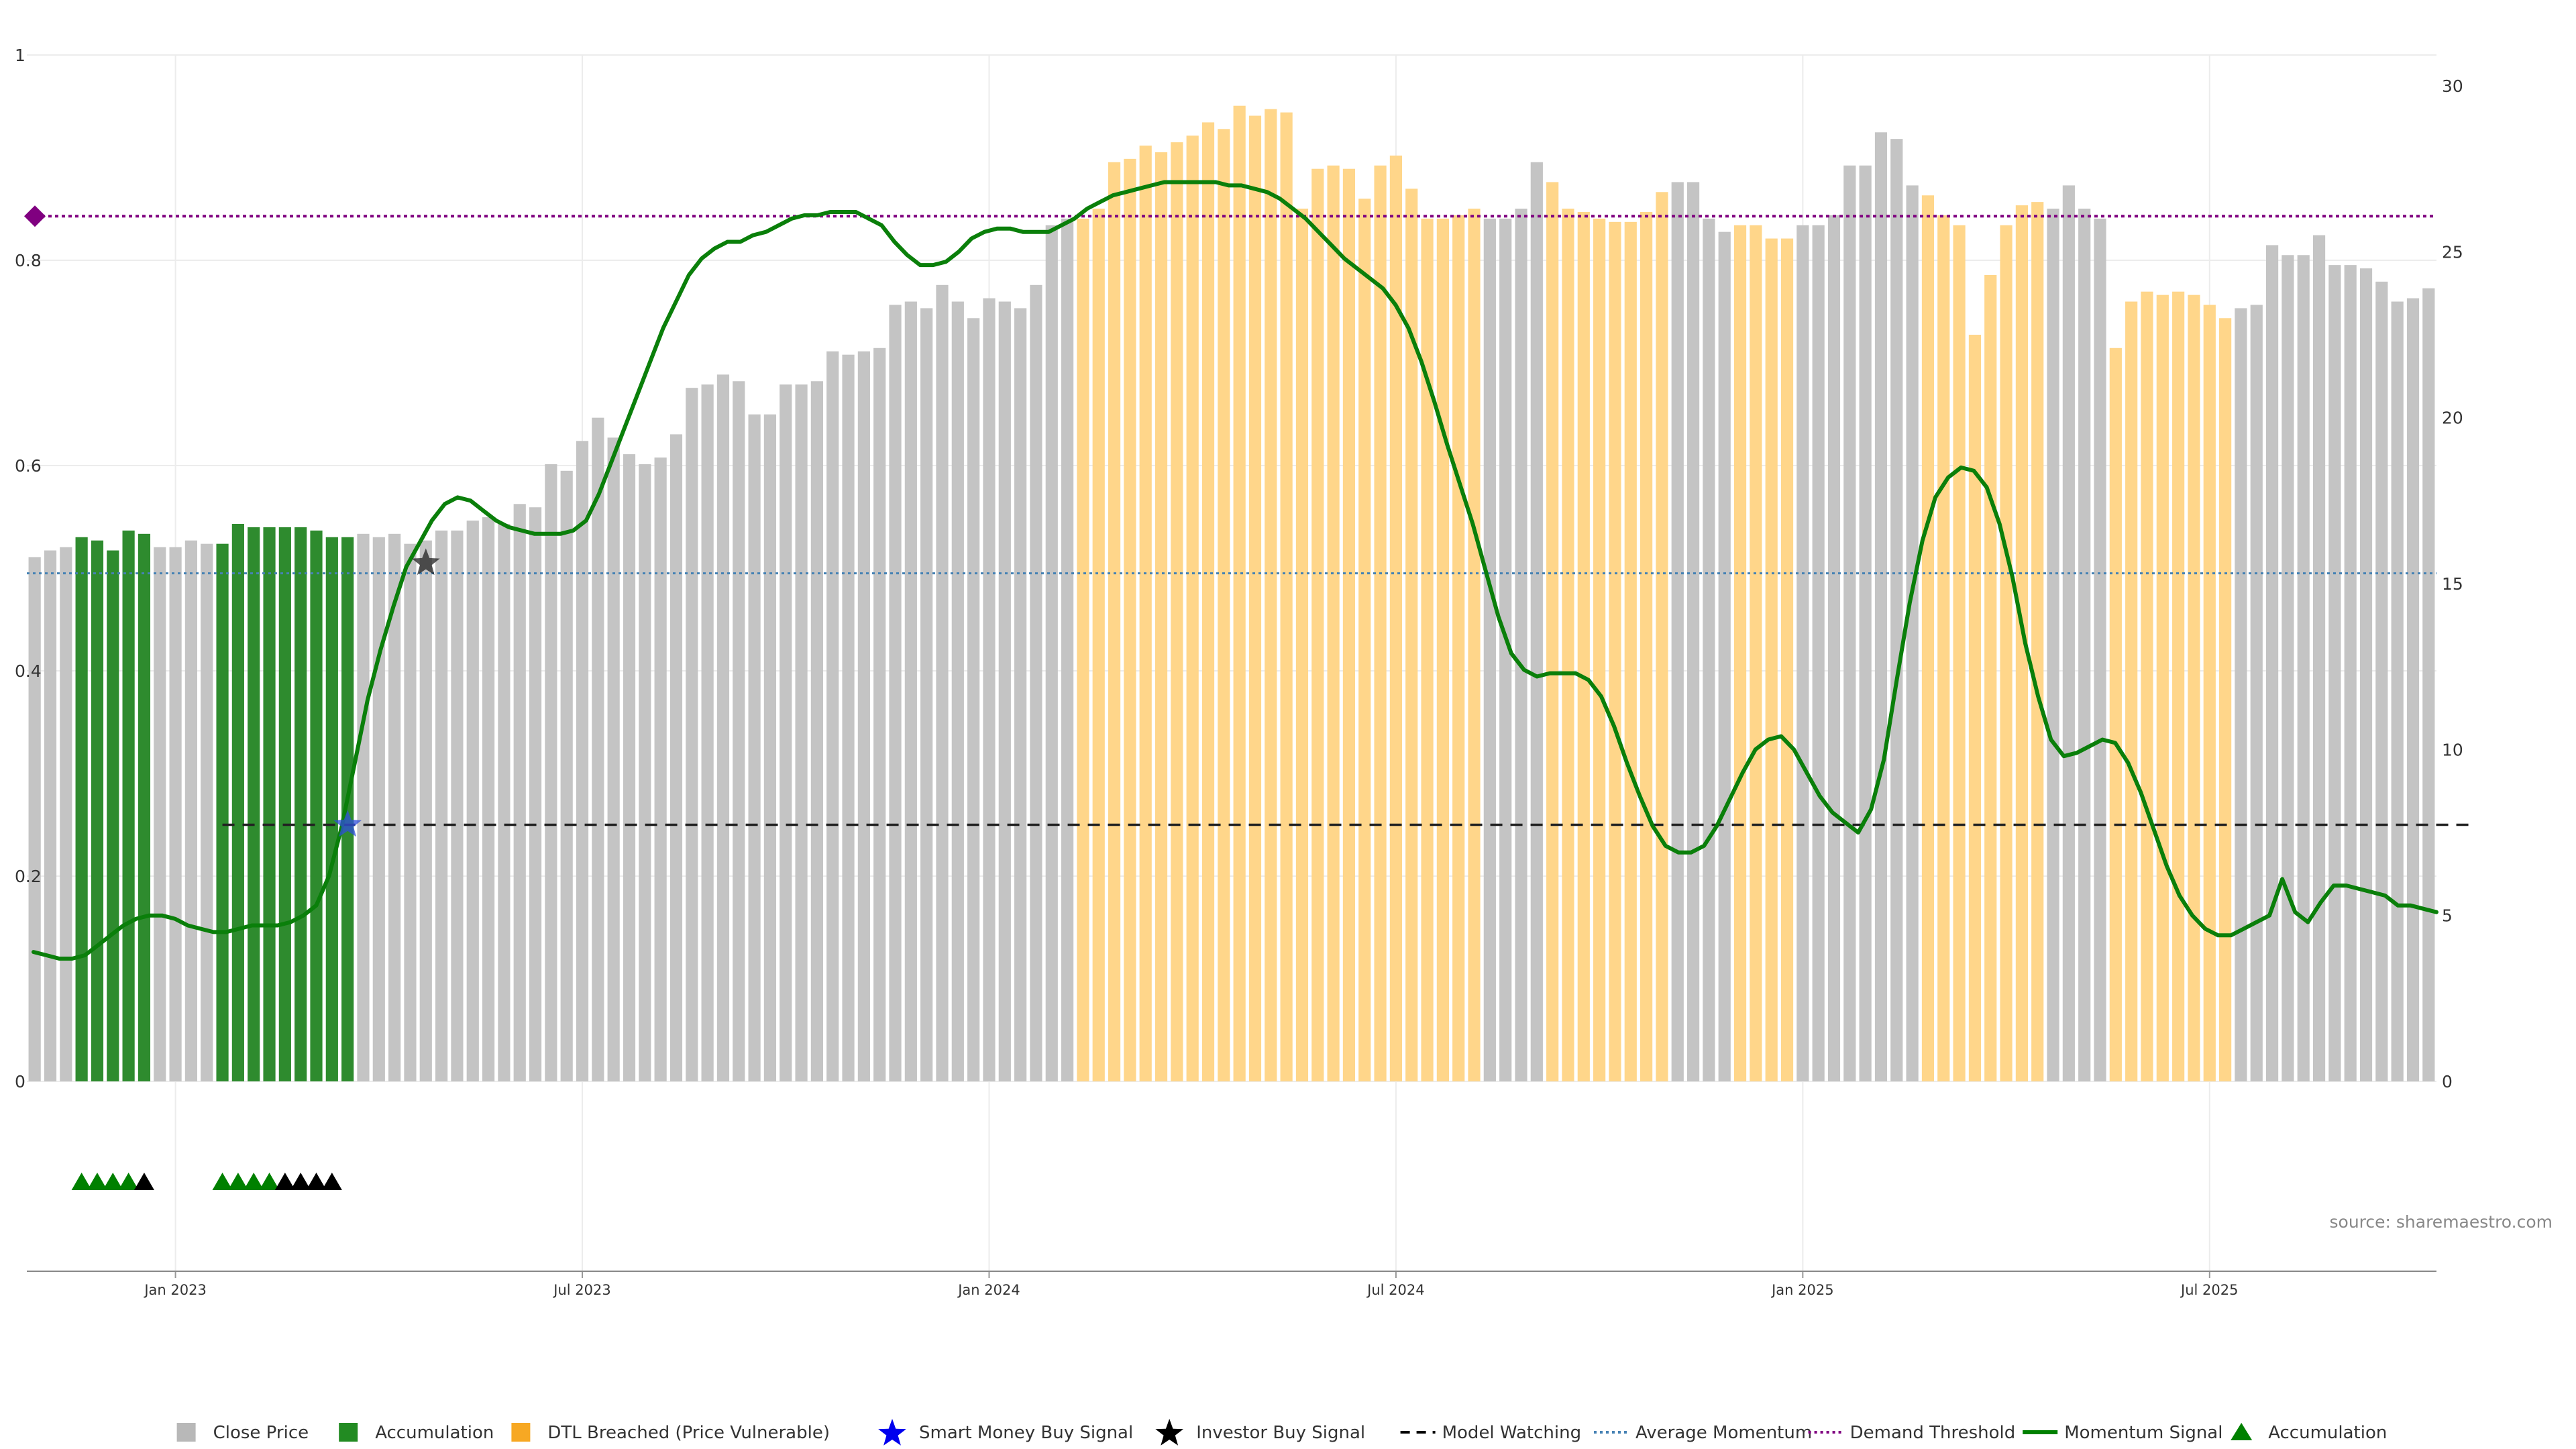 The image size is (2576, 1449). I want to click on legend-item: Close Price, so click(242, 1433).